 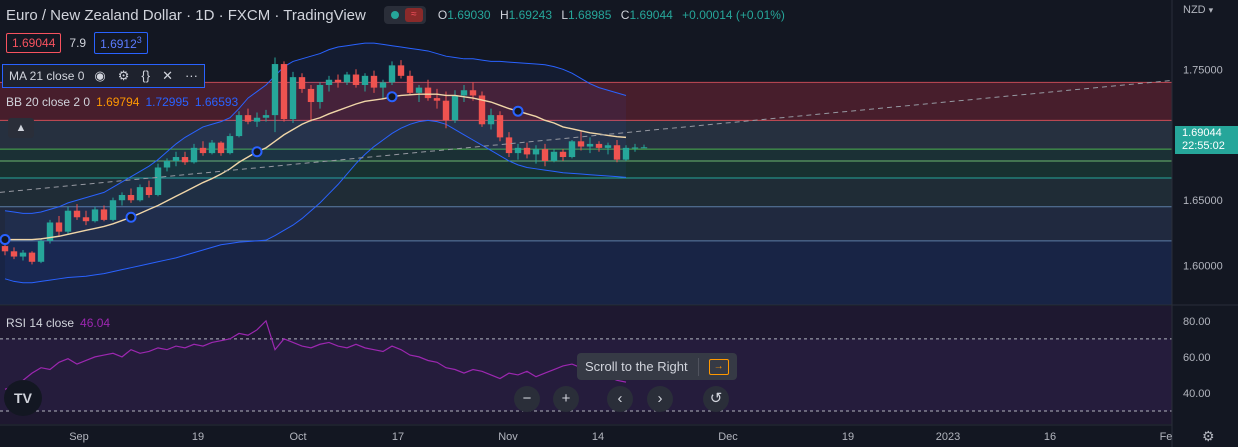 I want to click on reset-chart-button: ↺, so click(x=716, y=399).